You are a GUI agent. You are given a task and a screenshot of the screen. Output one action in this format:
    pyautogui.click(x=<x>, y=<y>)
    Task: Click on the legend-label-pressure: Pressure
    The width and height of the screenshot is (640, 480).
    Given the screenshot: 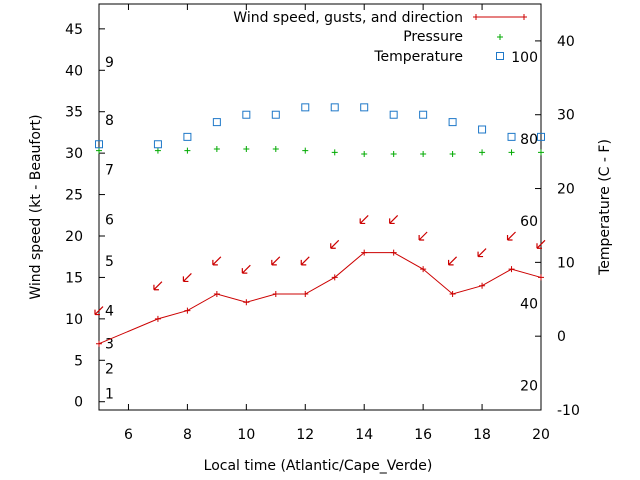 What is the action you would take?
    pyautogui.click(x=433, y=37)
    